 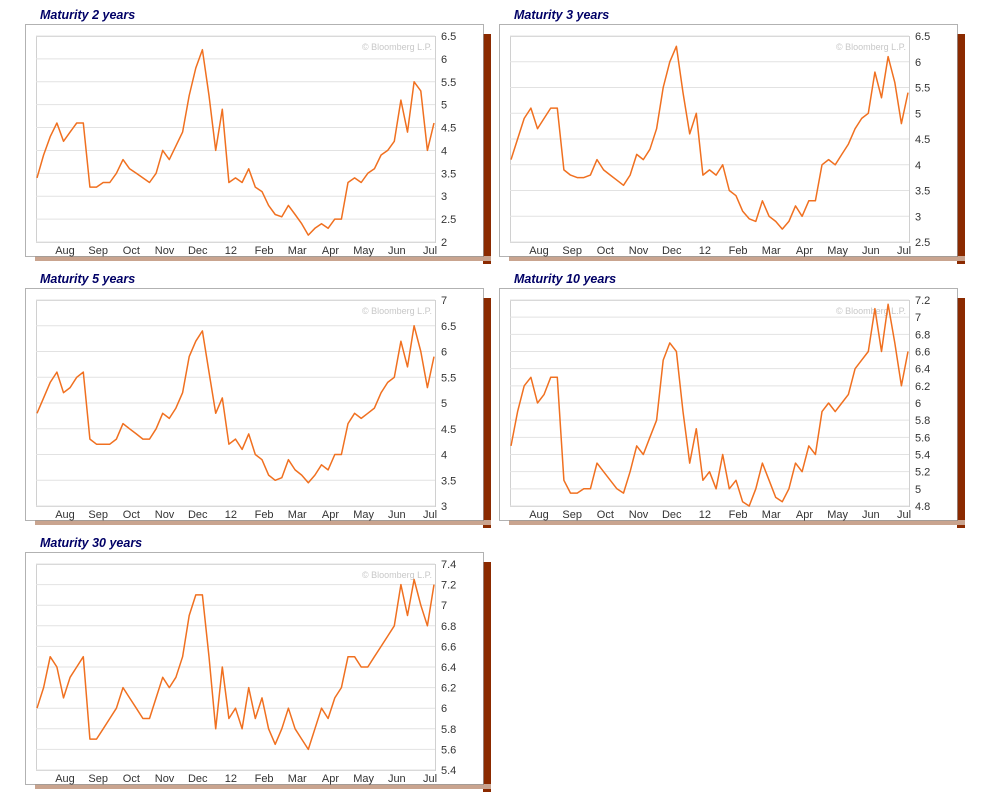 I want to click on y-tick-label: 6.2, so click(x=448, y=689).